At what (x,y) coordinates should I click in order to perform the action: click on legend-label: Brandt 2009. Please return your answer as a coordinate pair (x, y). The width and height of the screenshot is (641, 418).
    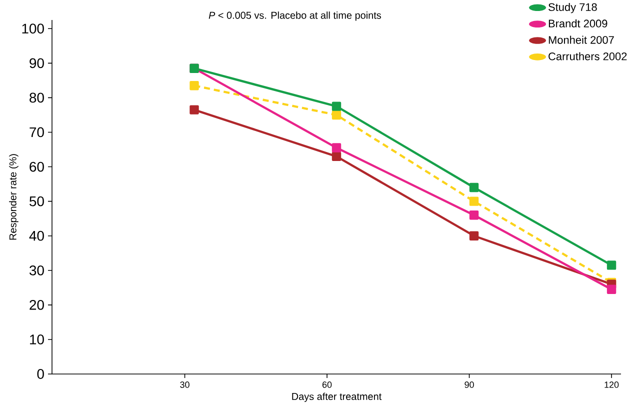
    Looking at the image, I should click on (578, 23).